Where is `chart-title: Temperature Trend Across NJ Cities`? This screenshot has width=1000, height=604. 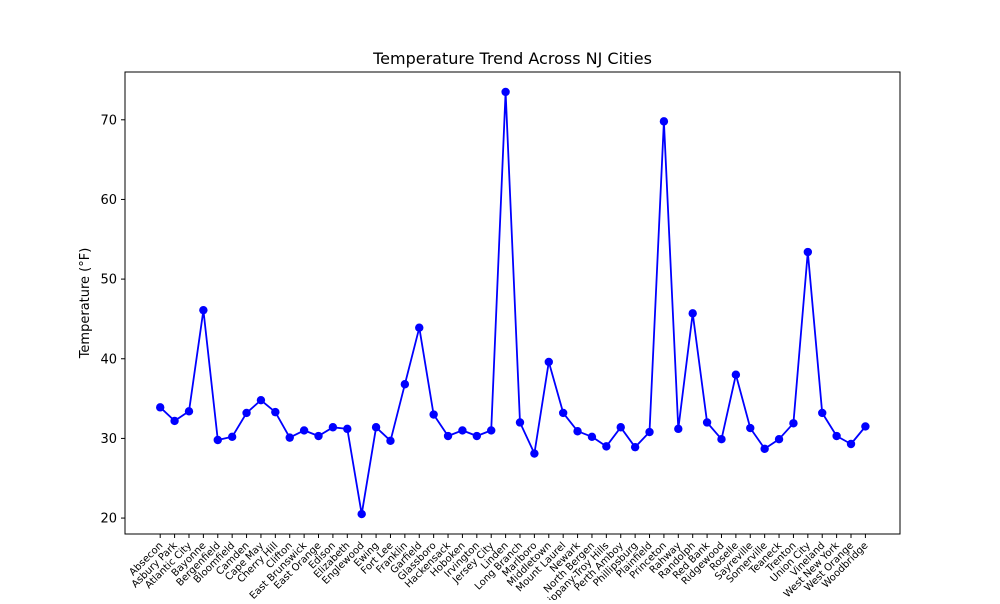
chart-title: Temperature Trend Across NJ Cities is located at coordinates (512, 58).